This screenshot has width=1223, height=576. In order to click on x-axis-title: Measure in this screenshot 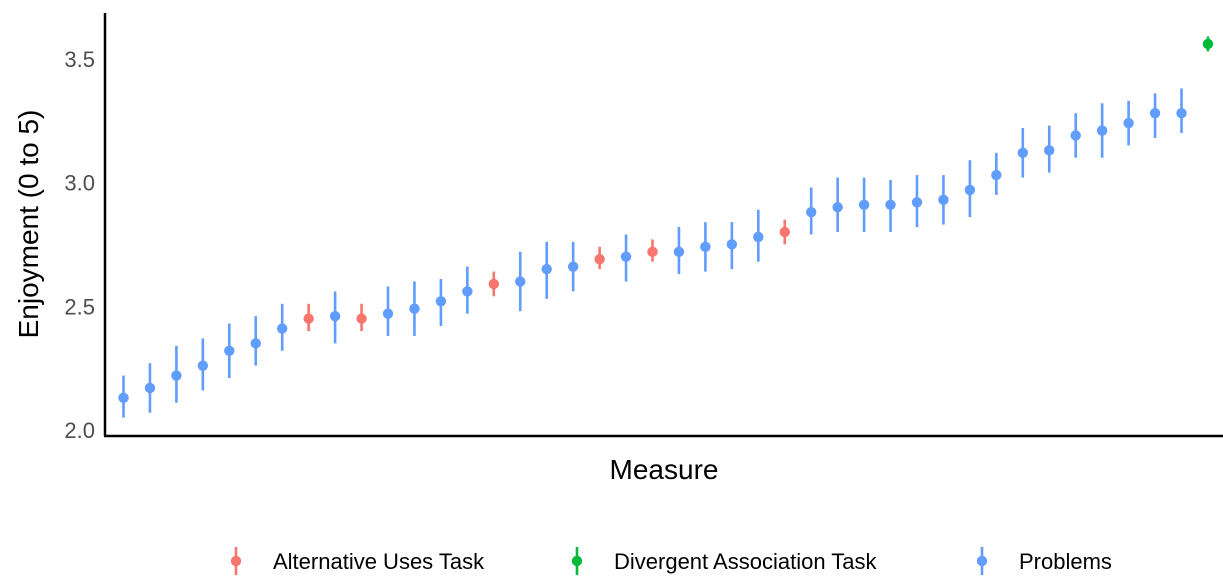, I will do `click(664, 469)`.